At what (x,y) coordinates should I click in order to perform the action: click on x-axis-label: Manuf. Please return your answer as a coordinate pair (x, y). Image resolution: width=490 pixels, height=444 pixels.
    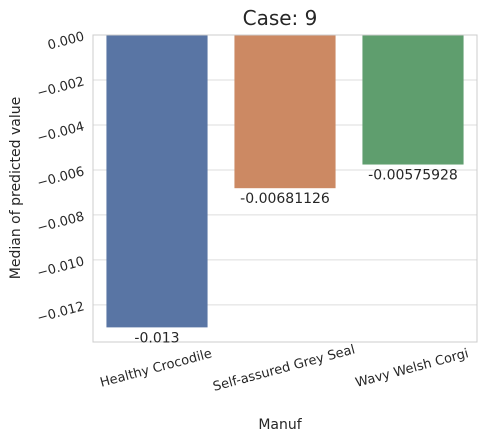
    Looking at the image, I should click on (280, 425).